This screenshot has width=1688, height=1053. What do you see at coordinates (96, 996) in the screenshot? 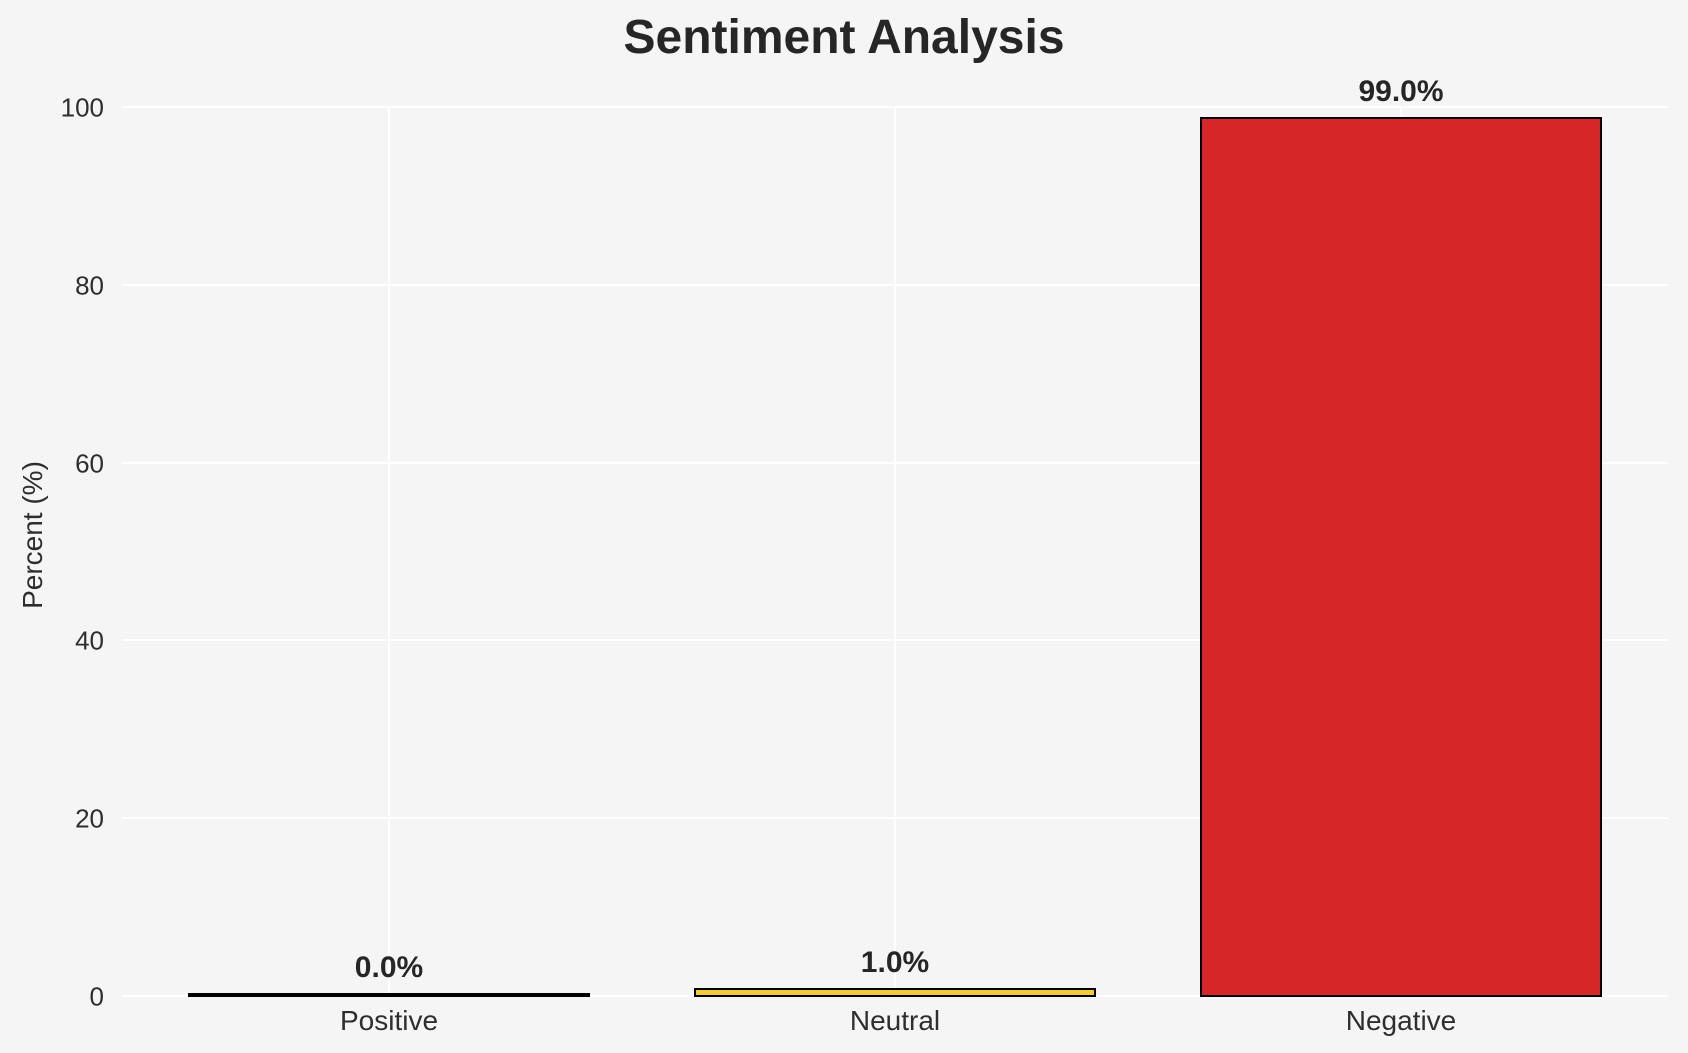
I see `y-tick-label: 0` at bounding box center [96, 996].